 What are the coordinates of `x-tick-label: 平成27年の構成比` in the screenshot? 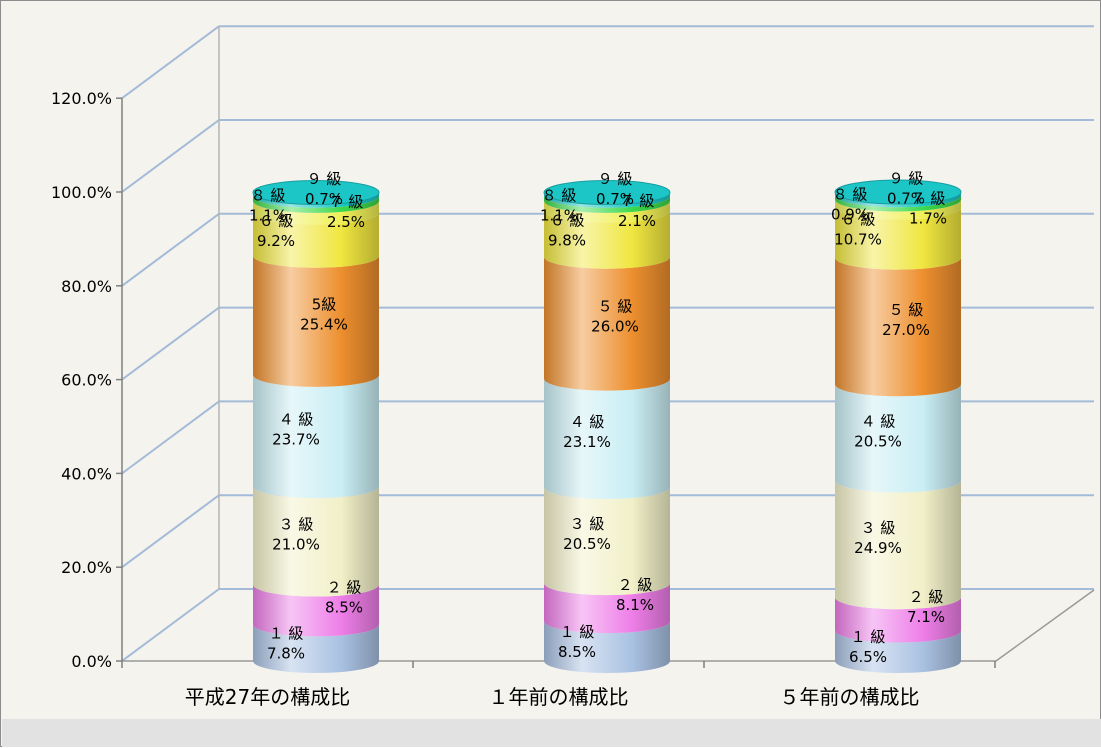 It's located at (267, 697).